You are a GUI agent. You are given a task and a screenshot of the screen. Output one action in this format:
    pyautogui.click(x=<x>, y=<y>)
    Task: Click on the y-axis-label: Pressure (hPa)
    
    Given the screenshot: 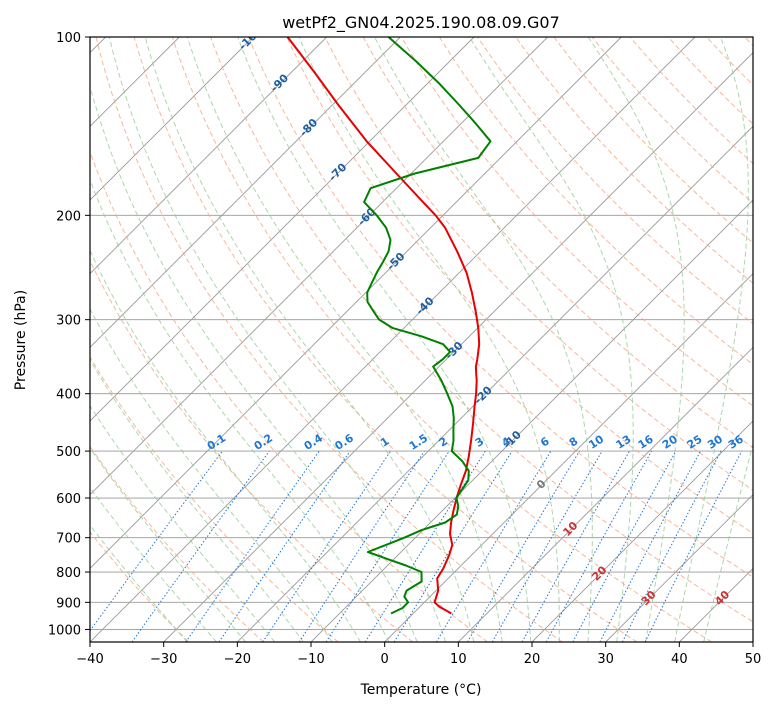 What is the action you would take?
    pyautogui.click(x=21, y=340)
    